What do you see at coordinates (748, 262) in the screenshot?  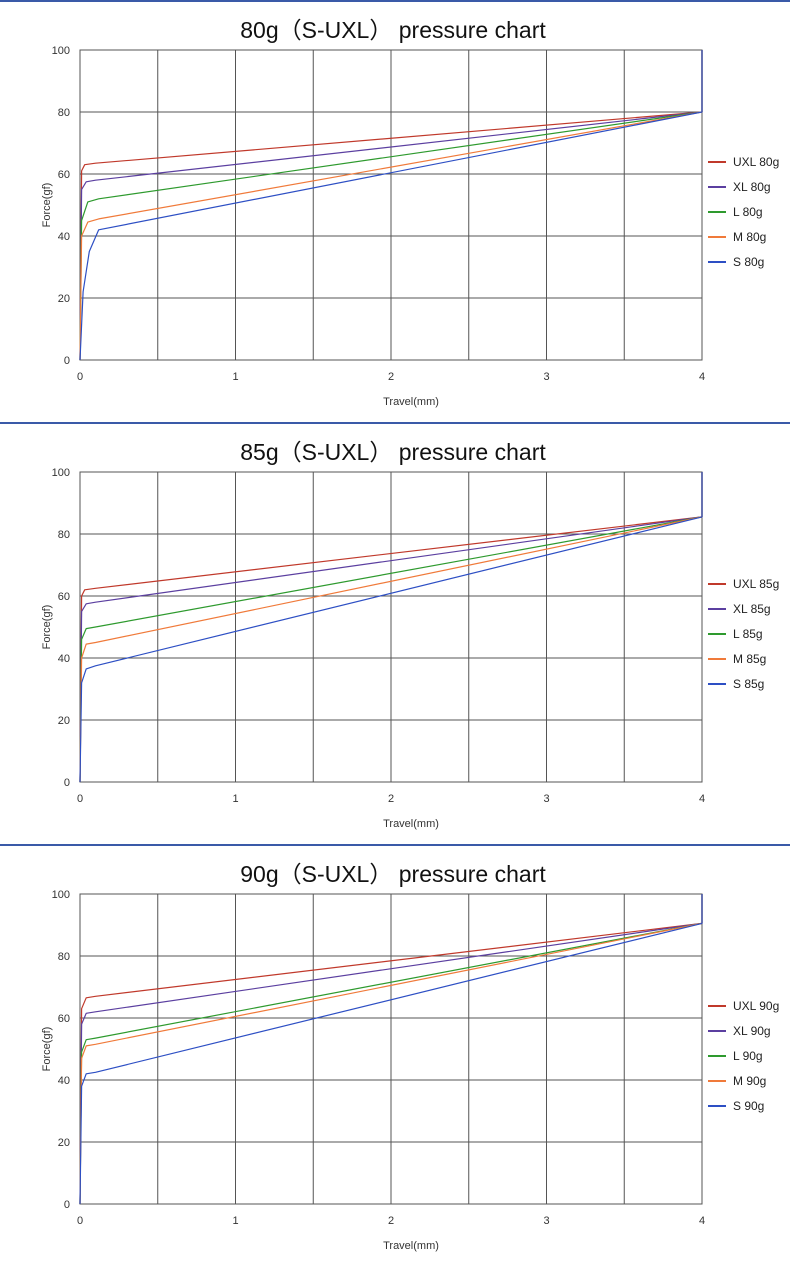 I see `legend-label: S 80g` at bounding box center [748, 262].